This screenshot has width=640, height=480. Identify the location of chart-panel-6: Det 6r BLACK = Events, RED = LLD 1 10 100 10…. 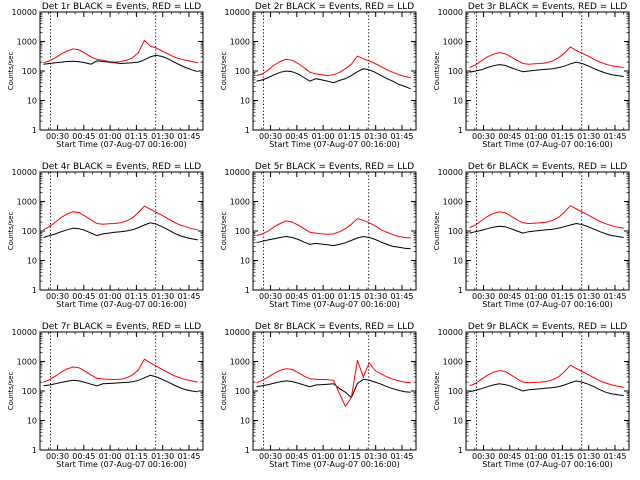
(531, 235).